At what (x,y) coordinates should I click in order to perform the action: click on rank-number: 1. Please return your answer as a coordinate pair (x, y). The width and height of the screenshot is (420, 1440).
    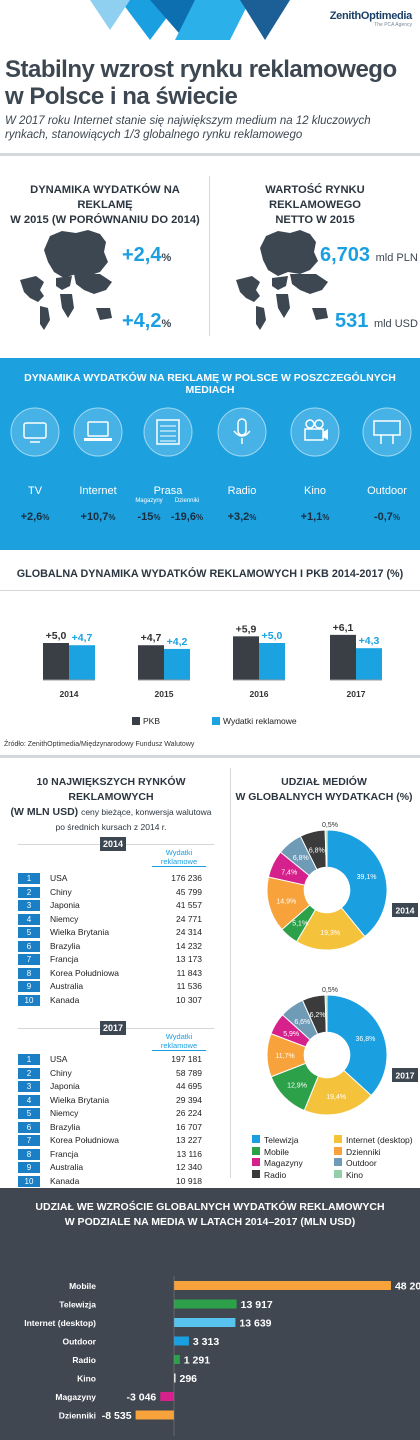
    Looking at the image, I should click on (29, 1059).